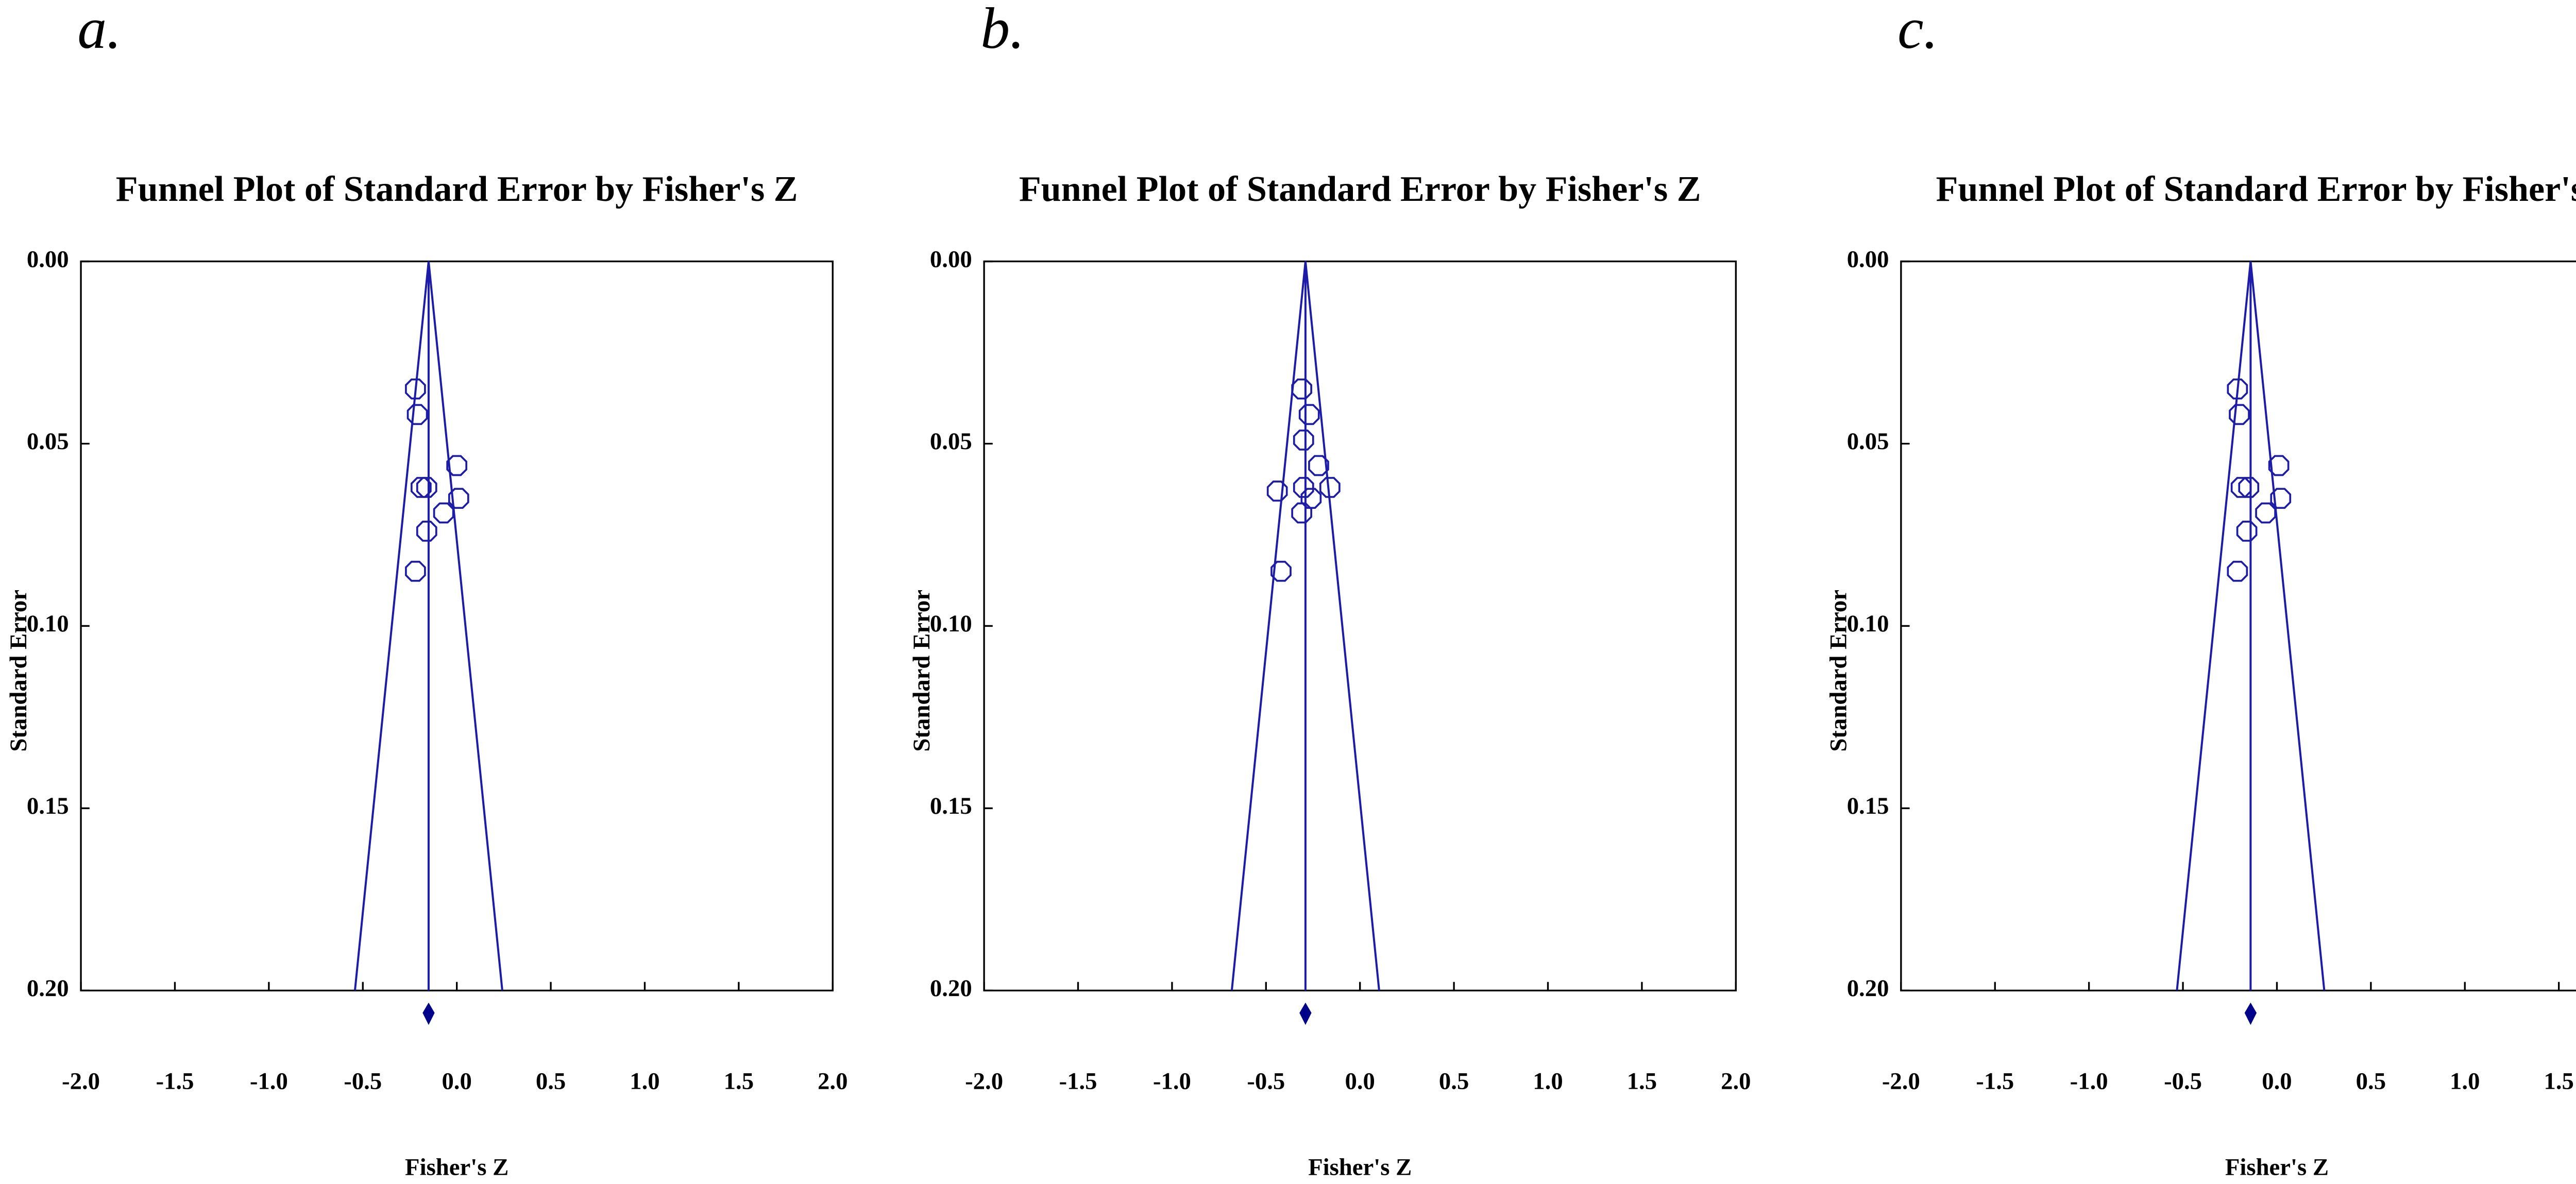 Image resolution: width=2576 pixels, height=1184 pixels. What do you see at coordinates (1917, 30) in the screenshot?
I see `panel-label: c.` at bounding box center [1917, 30].